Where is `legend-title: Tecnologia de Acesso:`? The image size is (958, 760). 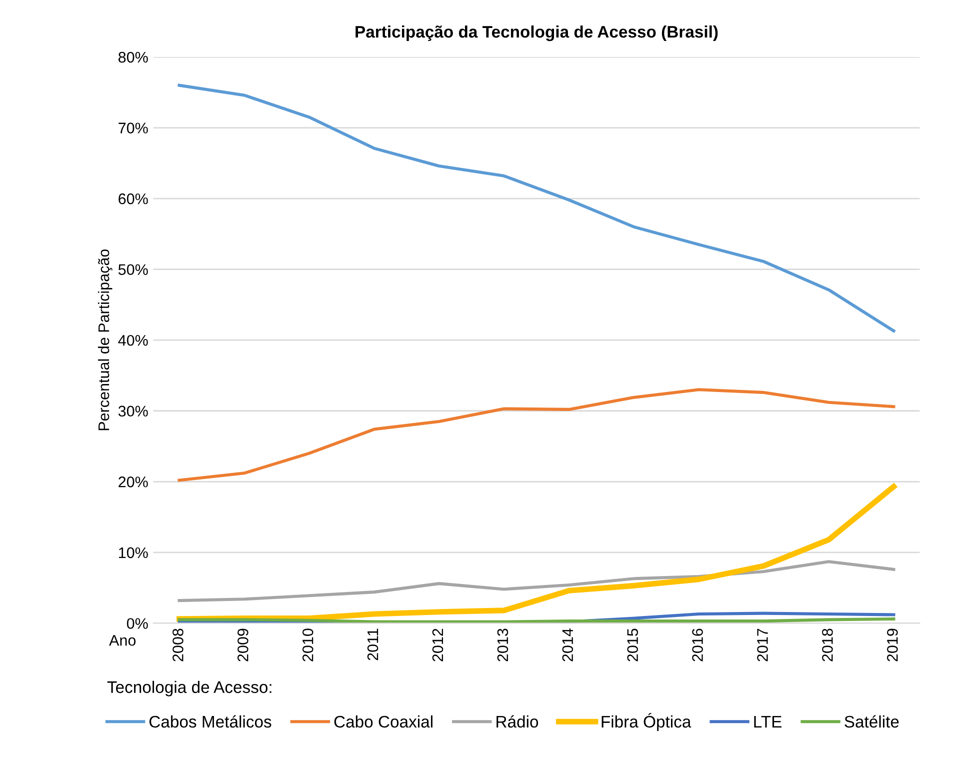 legend-title: Tecnologia de Acesso: is located at coordinates (189, 688).